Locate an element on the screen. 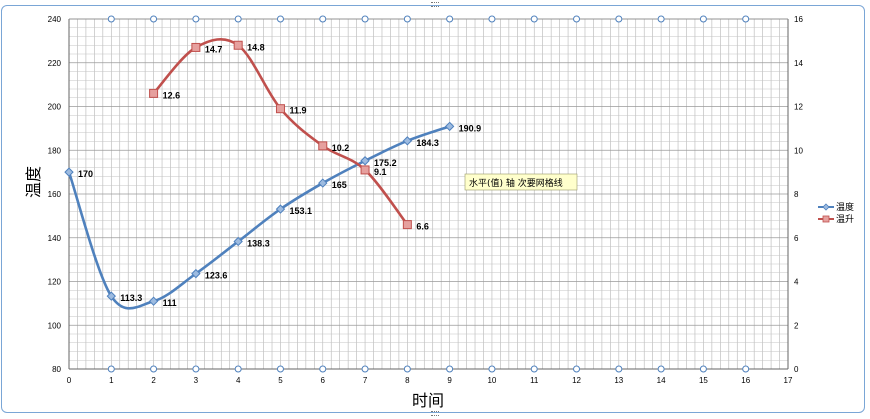 The width and height of the screenshot is (870, 419). y2-tick-label: 6 is located at coordinates (796, 238).